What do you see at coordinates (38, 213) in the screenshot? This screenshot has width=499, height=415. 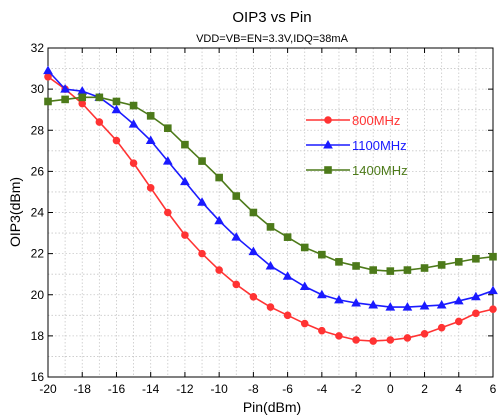 I see `y-tick-label: 24` at bounding box center [38, 213].